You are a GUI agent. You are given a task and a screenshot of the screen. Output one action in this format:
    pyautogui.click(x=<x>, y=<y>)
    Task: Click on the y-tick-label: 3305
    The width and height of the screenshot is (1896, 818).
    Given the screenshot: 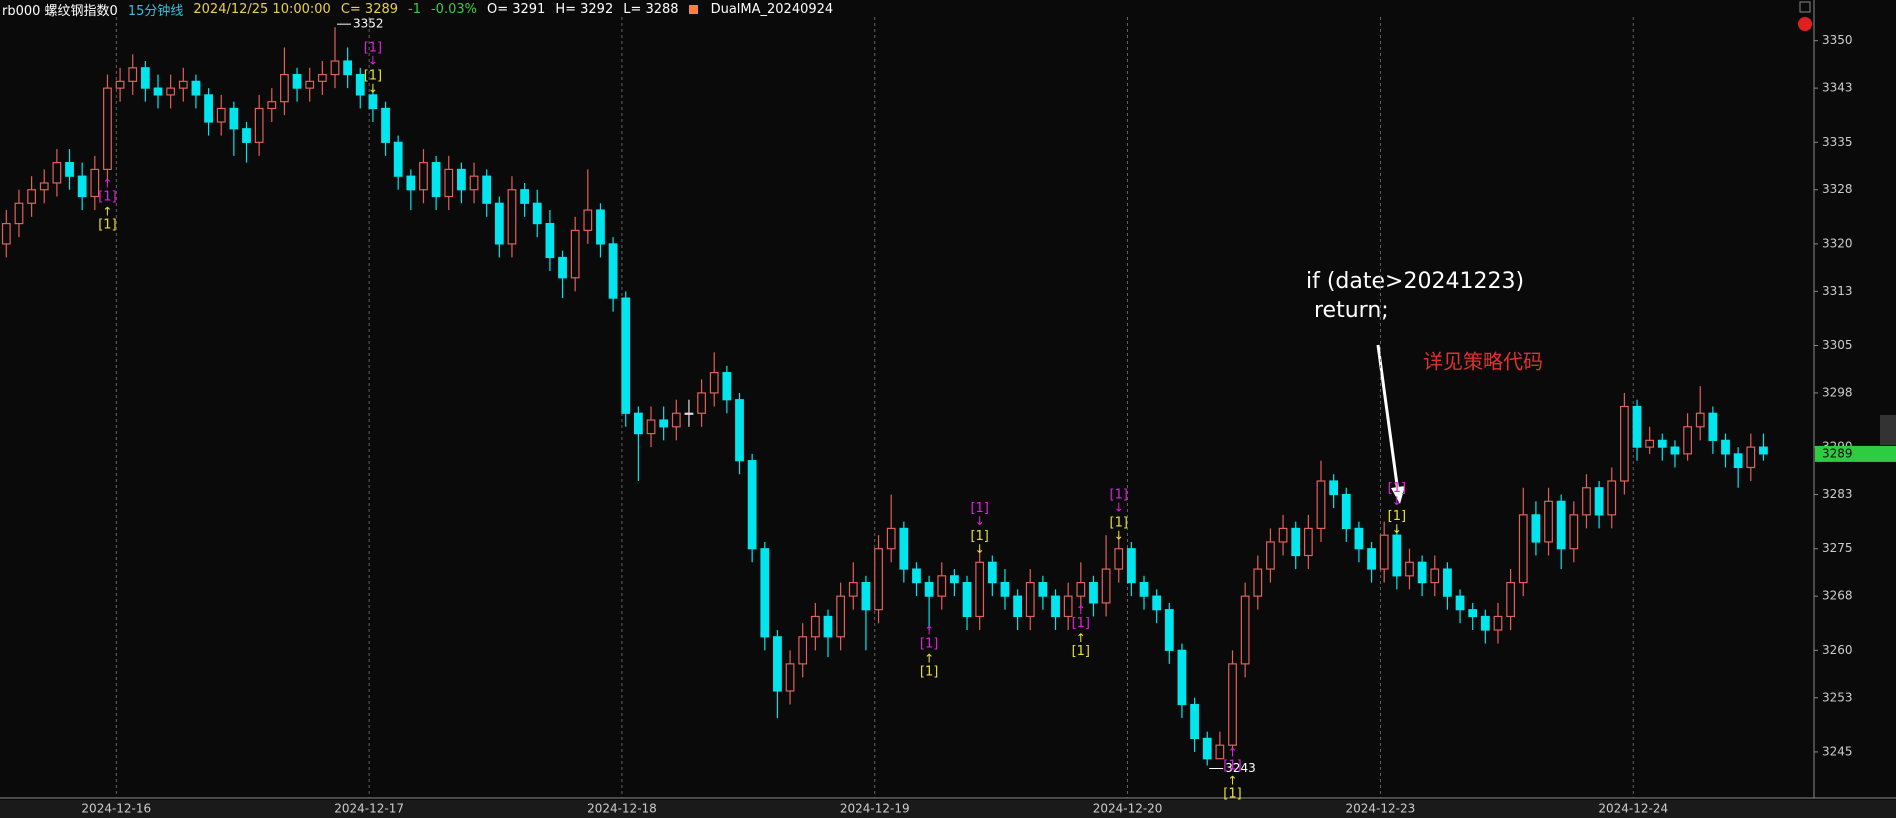 What is the action you would take?
    pyautogui.click(x=1837, y=345)
    